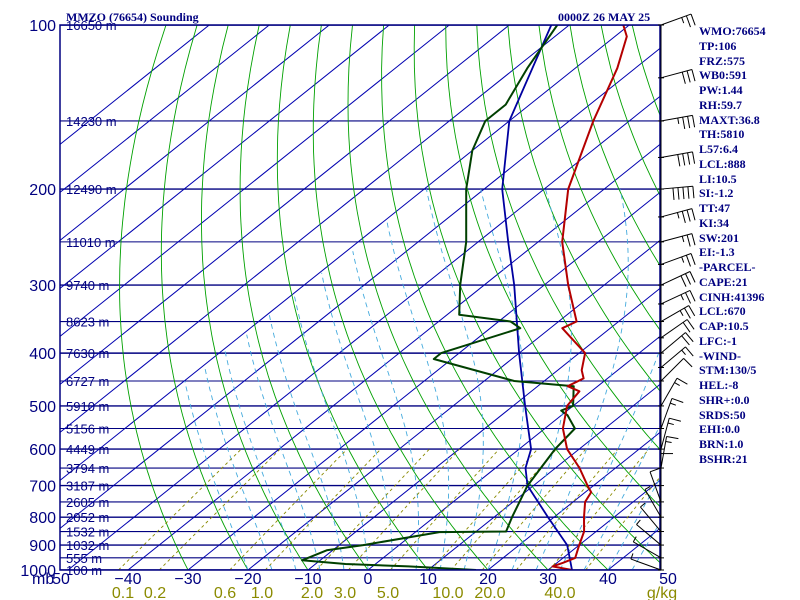 The height and width of the screenshot is (600, 800). What do you see at coordinates (312, 592) in the screenshot?
I see `mixing-ratio-label: 2.0` at bounding box center [312, 592].